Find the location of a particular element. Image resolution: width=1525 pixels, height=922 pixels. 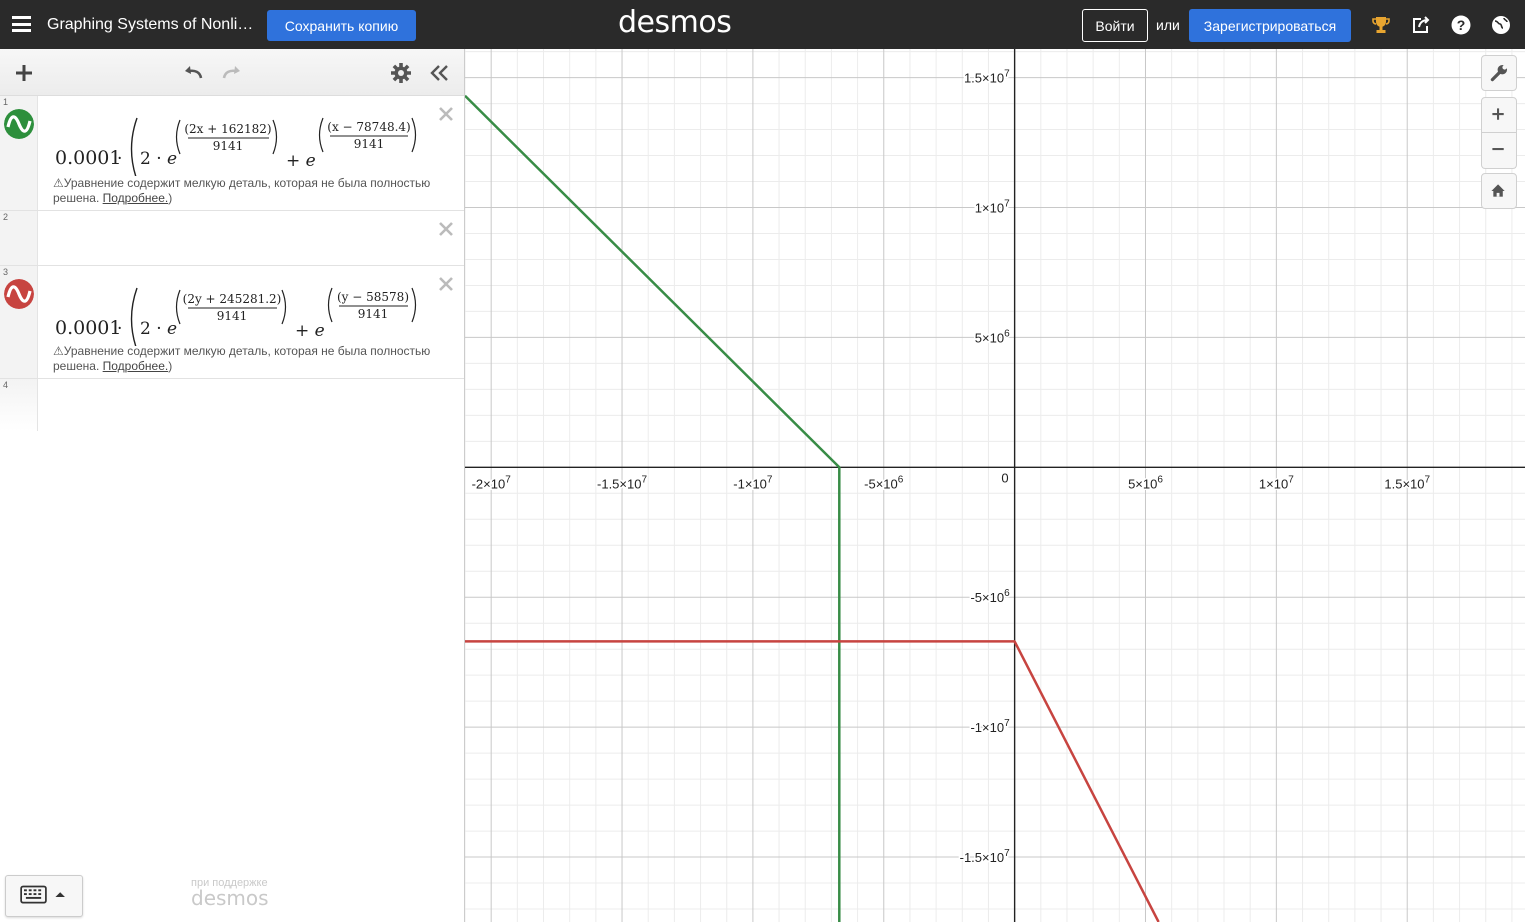

login-button: Войти is located at coordinates (1115, 25).